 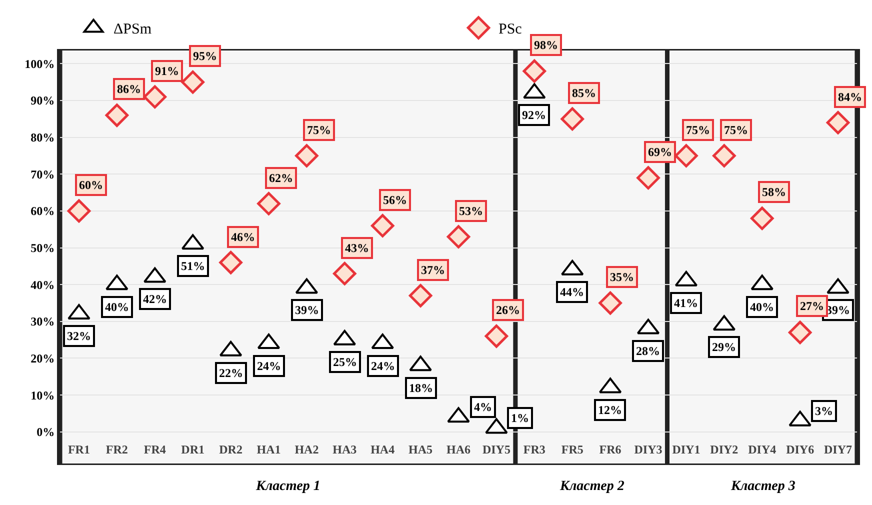 What do you see at coordinates (800, 449) in the screenshot?
I see `x-tick-label: DIY6` at bounding box center [800, 449].